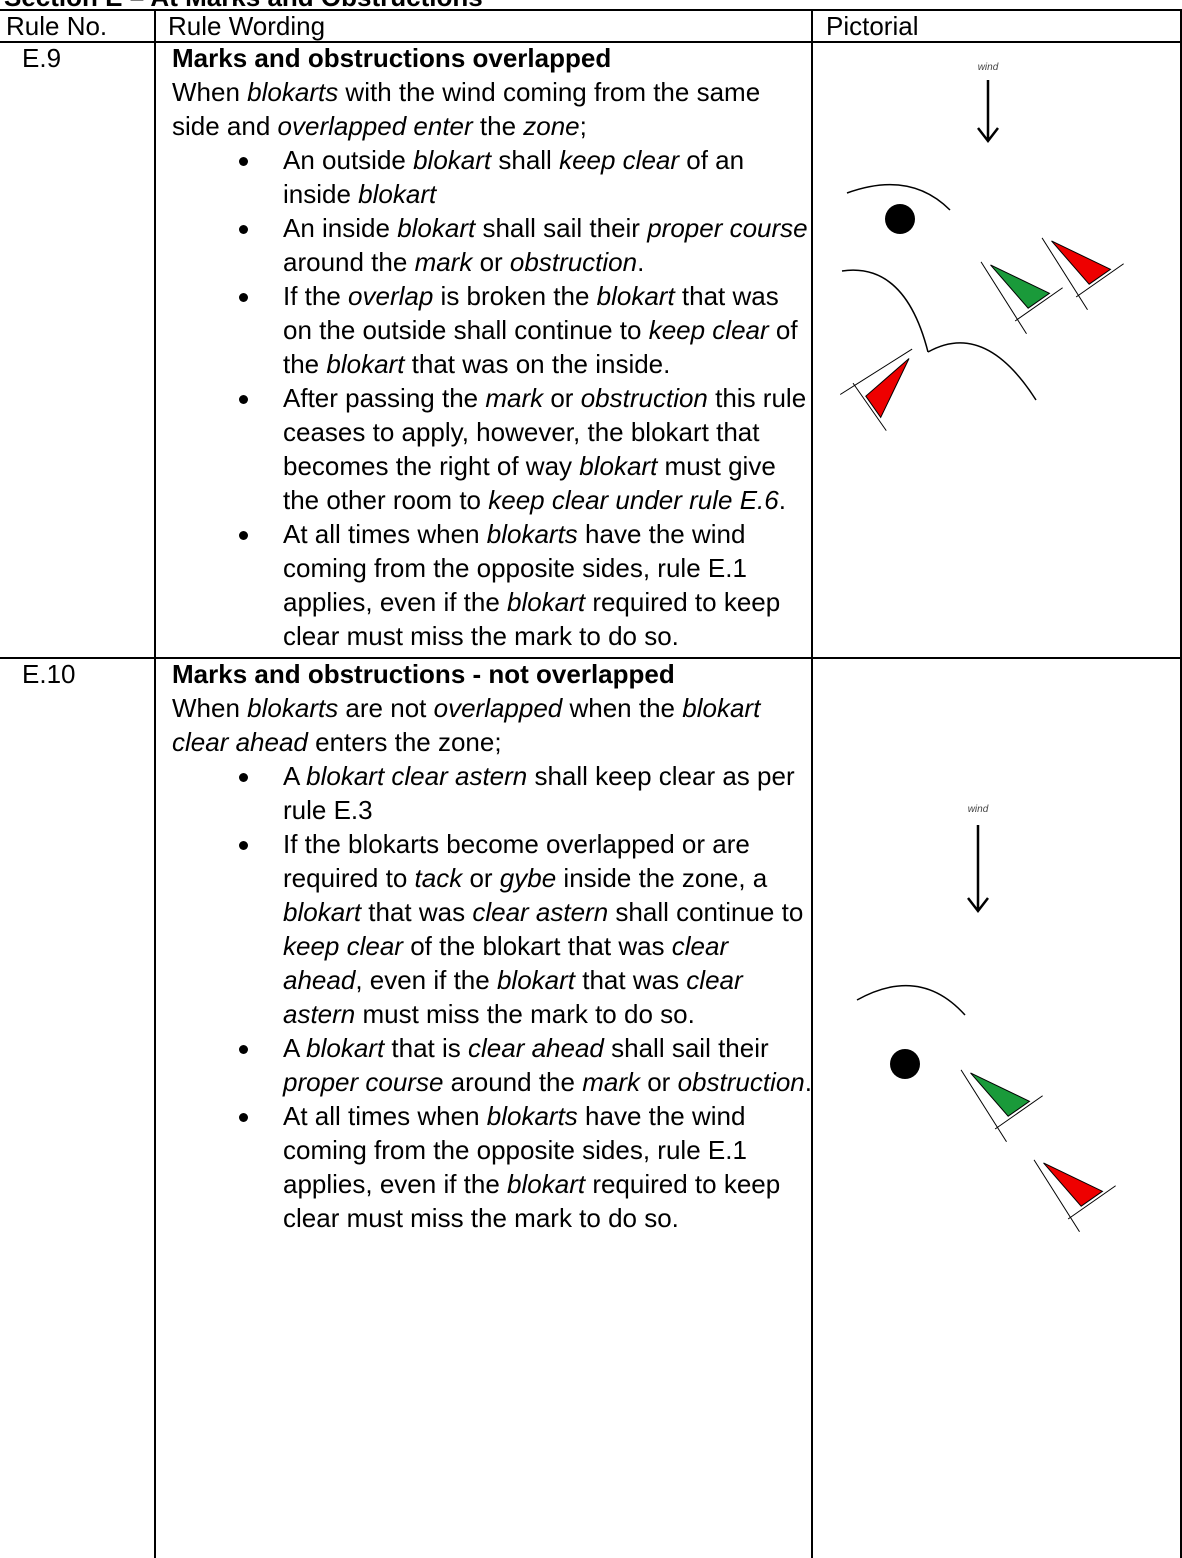 The width and height of the screenshot is (1182, 1558). What do you see at coordinates (537, 364) in the screenshot?
I see `text: that was on the inside.` at bounding box center [537, 364].